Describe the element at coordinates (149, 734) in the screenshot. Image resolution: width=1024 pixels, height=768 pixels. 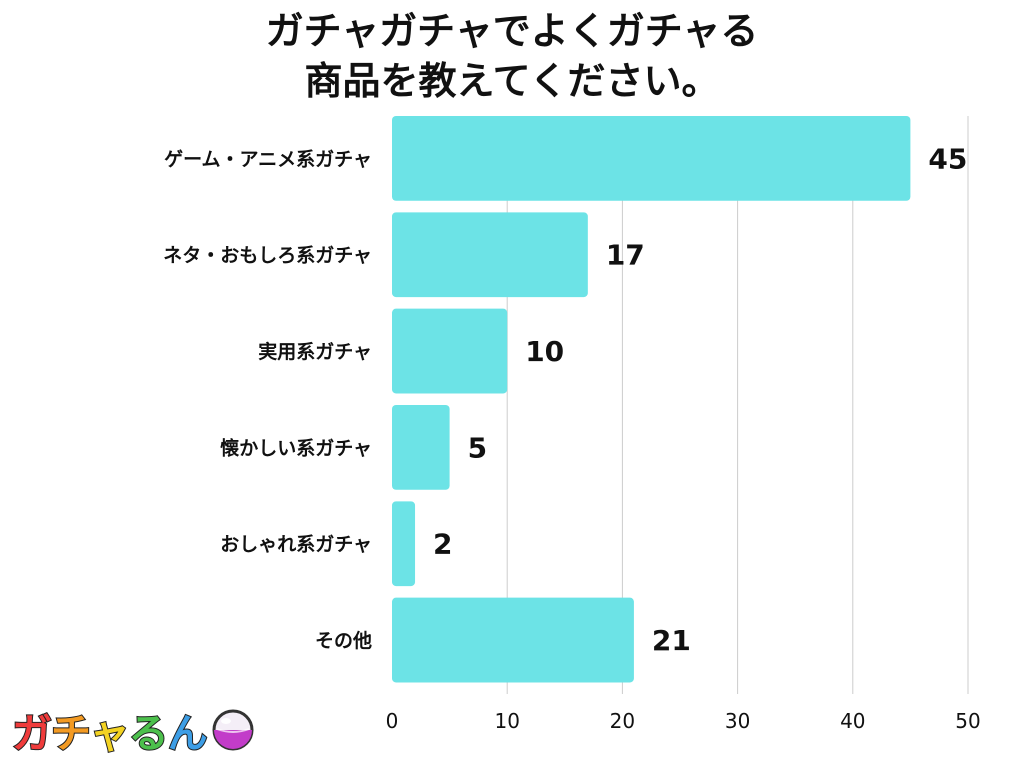
I see `logo-char: る` at that location.